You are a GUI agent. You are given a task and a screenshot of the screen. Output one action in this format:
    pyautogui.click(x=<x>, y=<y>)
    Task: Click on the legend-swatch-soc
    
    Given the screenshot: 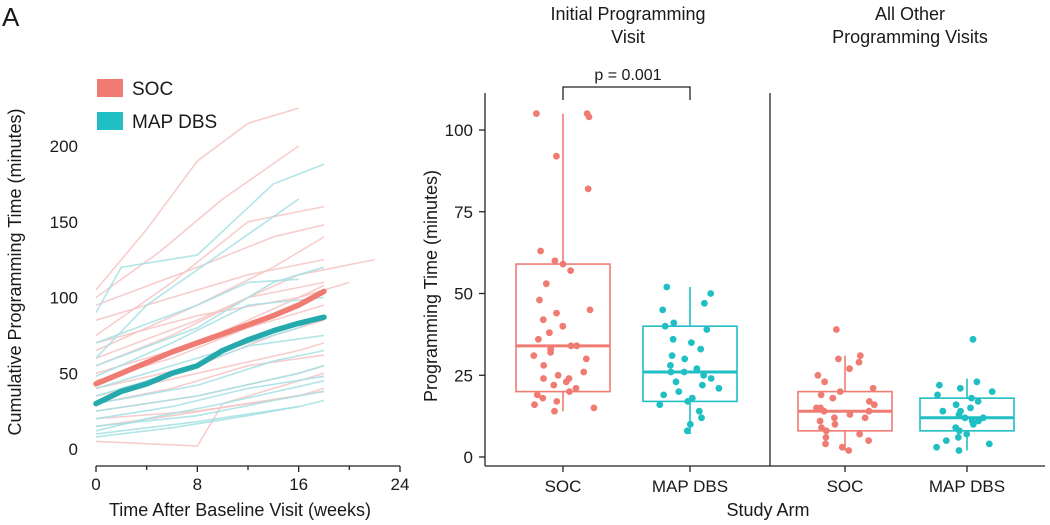 What is the action you would take?
    pyautogui.click(x=110, y=88)
    